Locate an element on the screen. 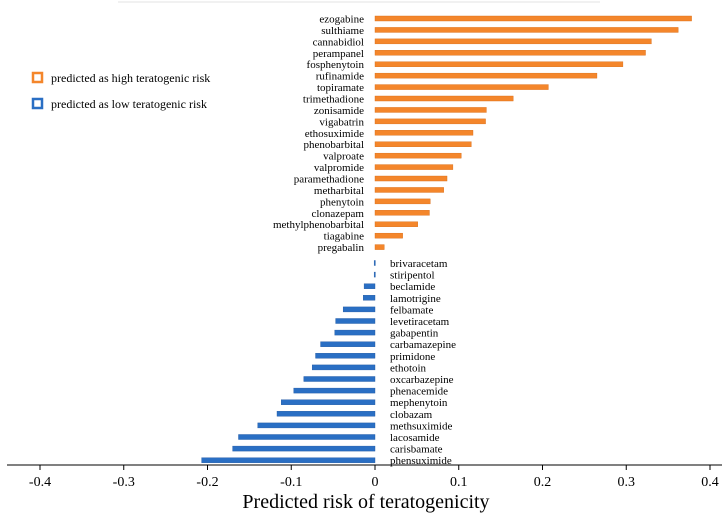 This screenshot has height=519, width=726. label-gabapentin: gabapentin is located at coordinates (414, 334).